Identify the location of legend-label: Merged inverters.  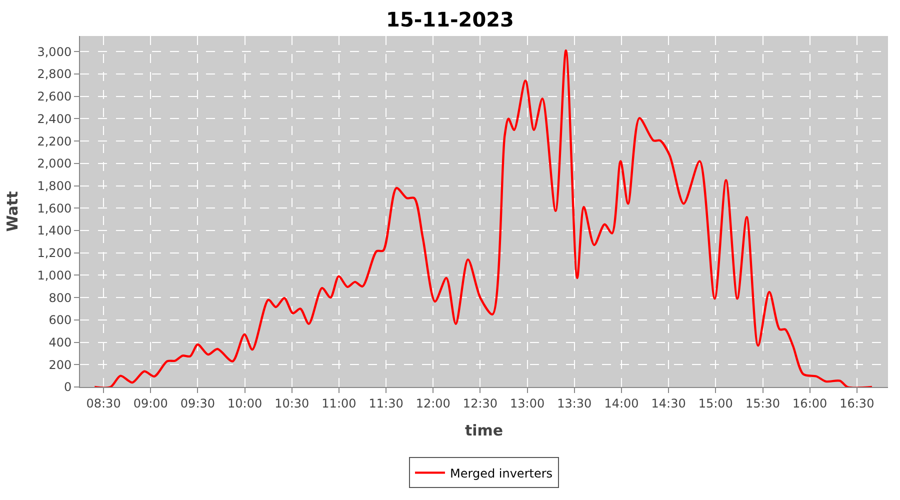
(501, 473).